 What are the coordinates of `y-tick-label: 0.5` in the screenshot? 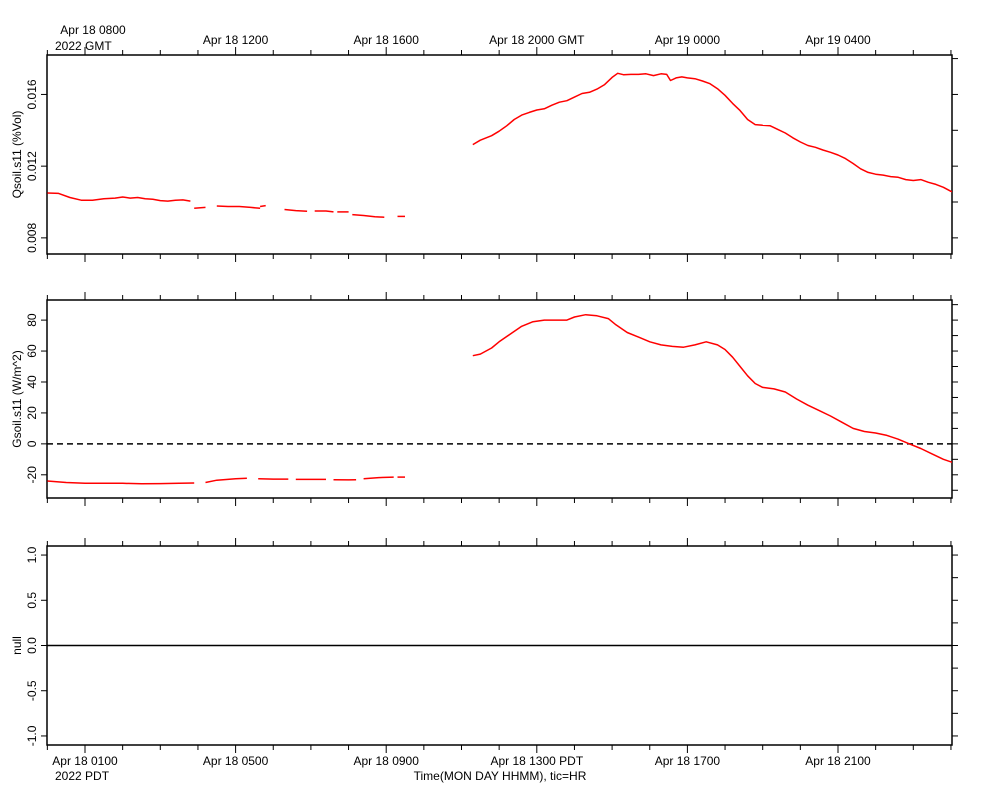 It's located at (32, 600).